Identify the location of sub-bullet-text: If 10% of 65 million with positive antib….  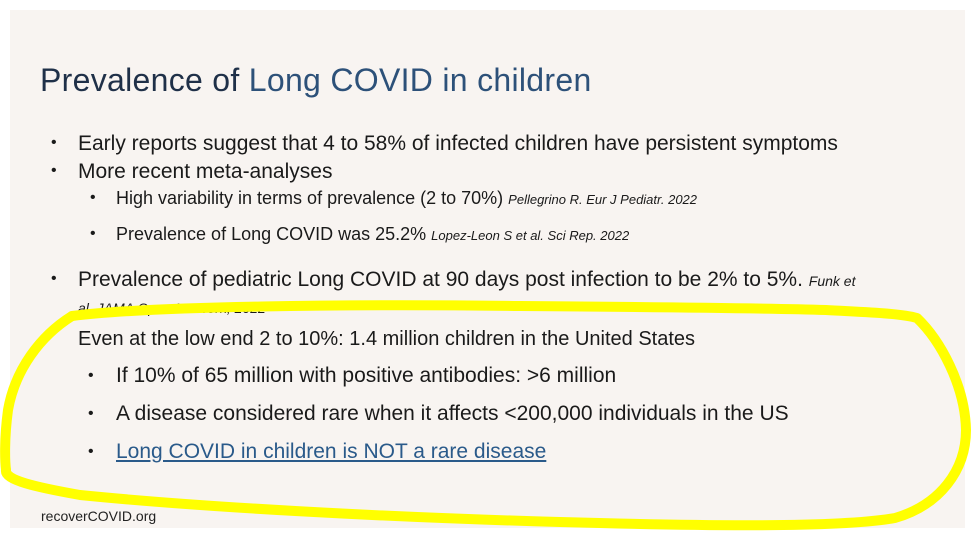
(366, 375).